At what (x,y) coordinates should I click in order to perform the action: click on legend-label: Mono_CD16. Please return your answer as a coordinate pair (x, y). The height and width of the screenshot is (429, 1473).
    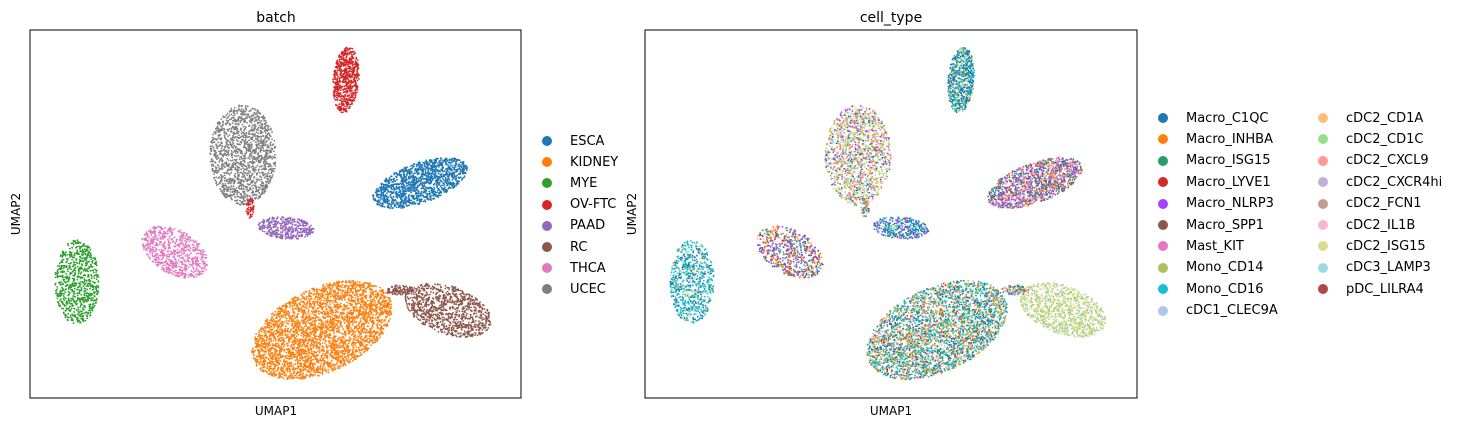
    Looking at the image, I should click on (1225, 289).